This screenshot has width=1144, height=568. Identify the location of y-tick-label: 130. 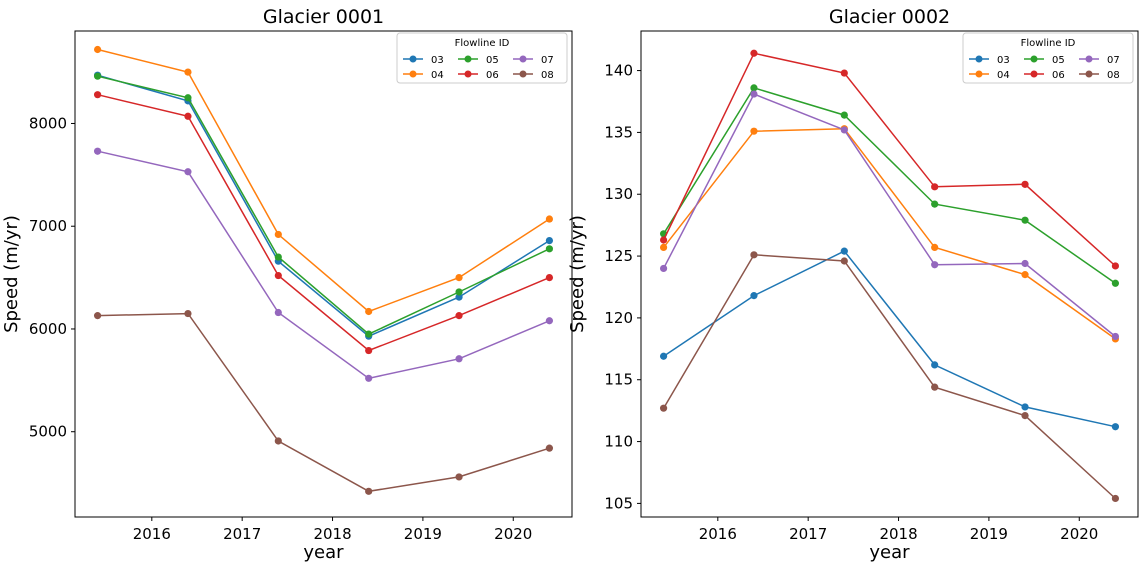
(618, 194).